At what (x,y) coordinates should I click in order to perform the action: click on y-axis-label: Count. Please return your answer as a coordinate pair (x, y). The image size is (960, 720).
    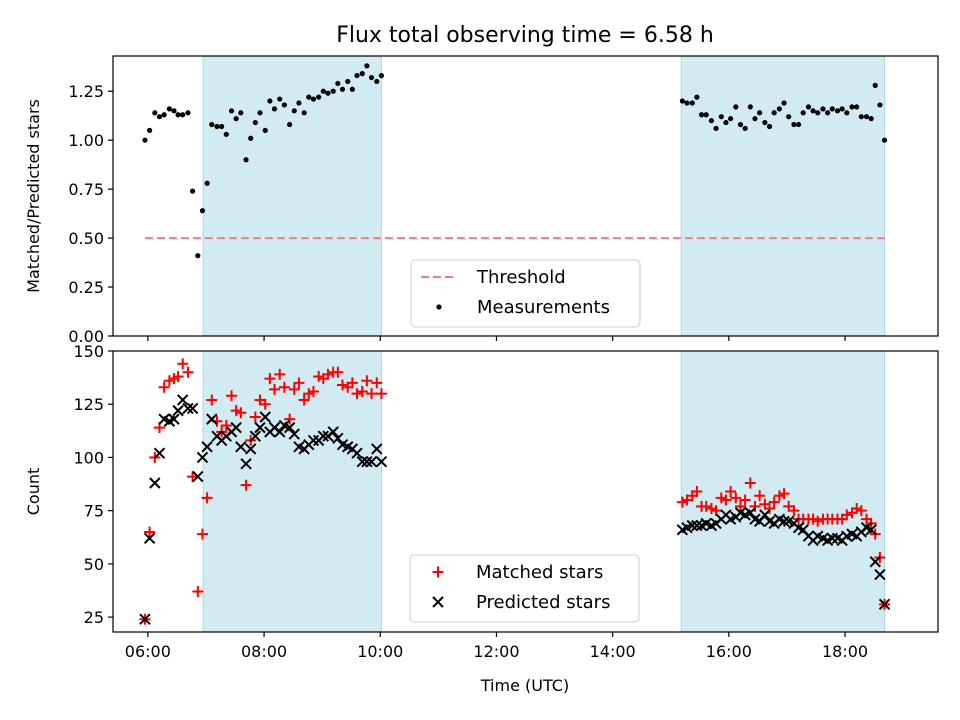
    Looking at the image, I should click on (33, 492).